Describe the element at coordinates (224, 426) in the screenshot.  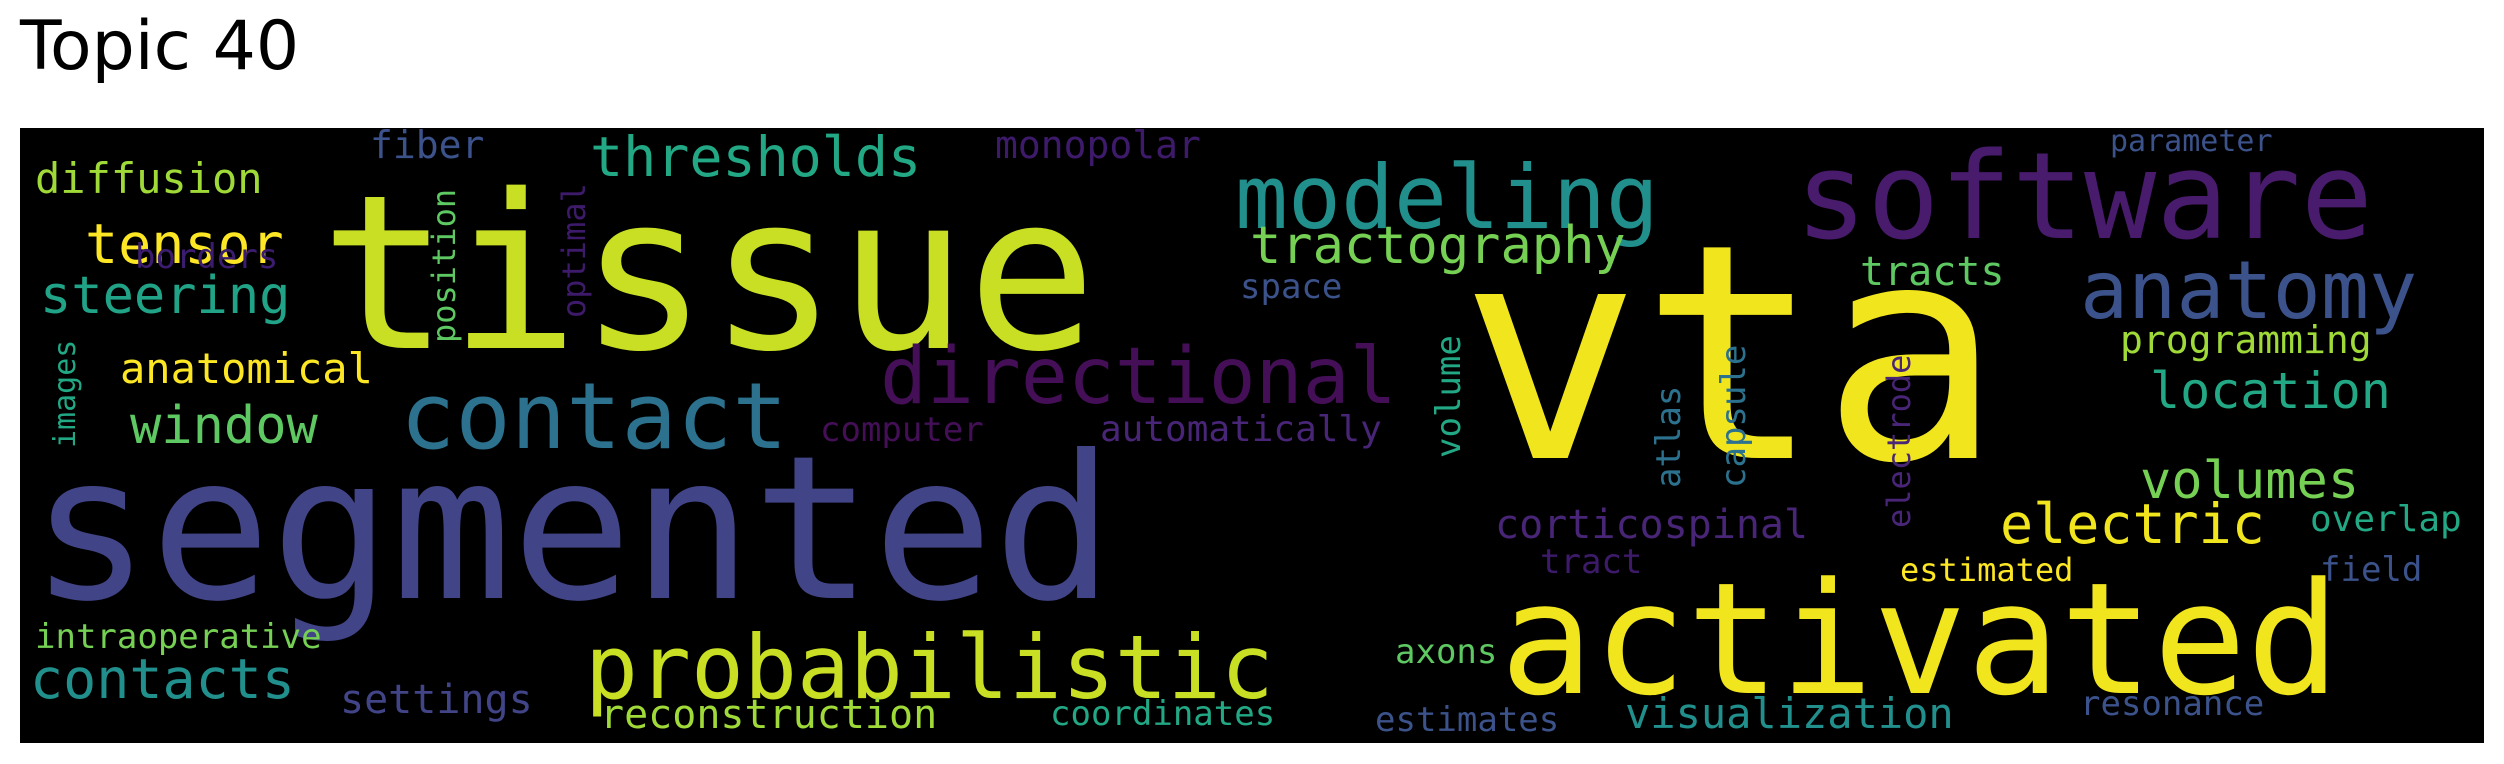
I see `word-window: window` at that location.